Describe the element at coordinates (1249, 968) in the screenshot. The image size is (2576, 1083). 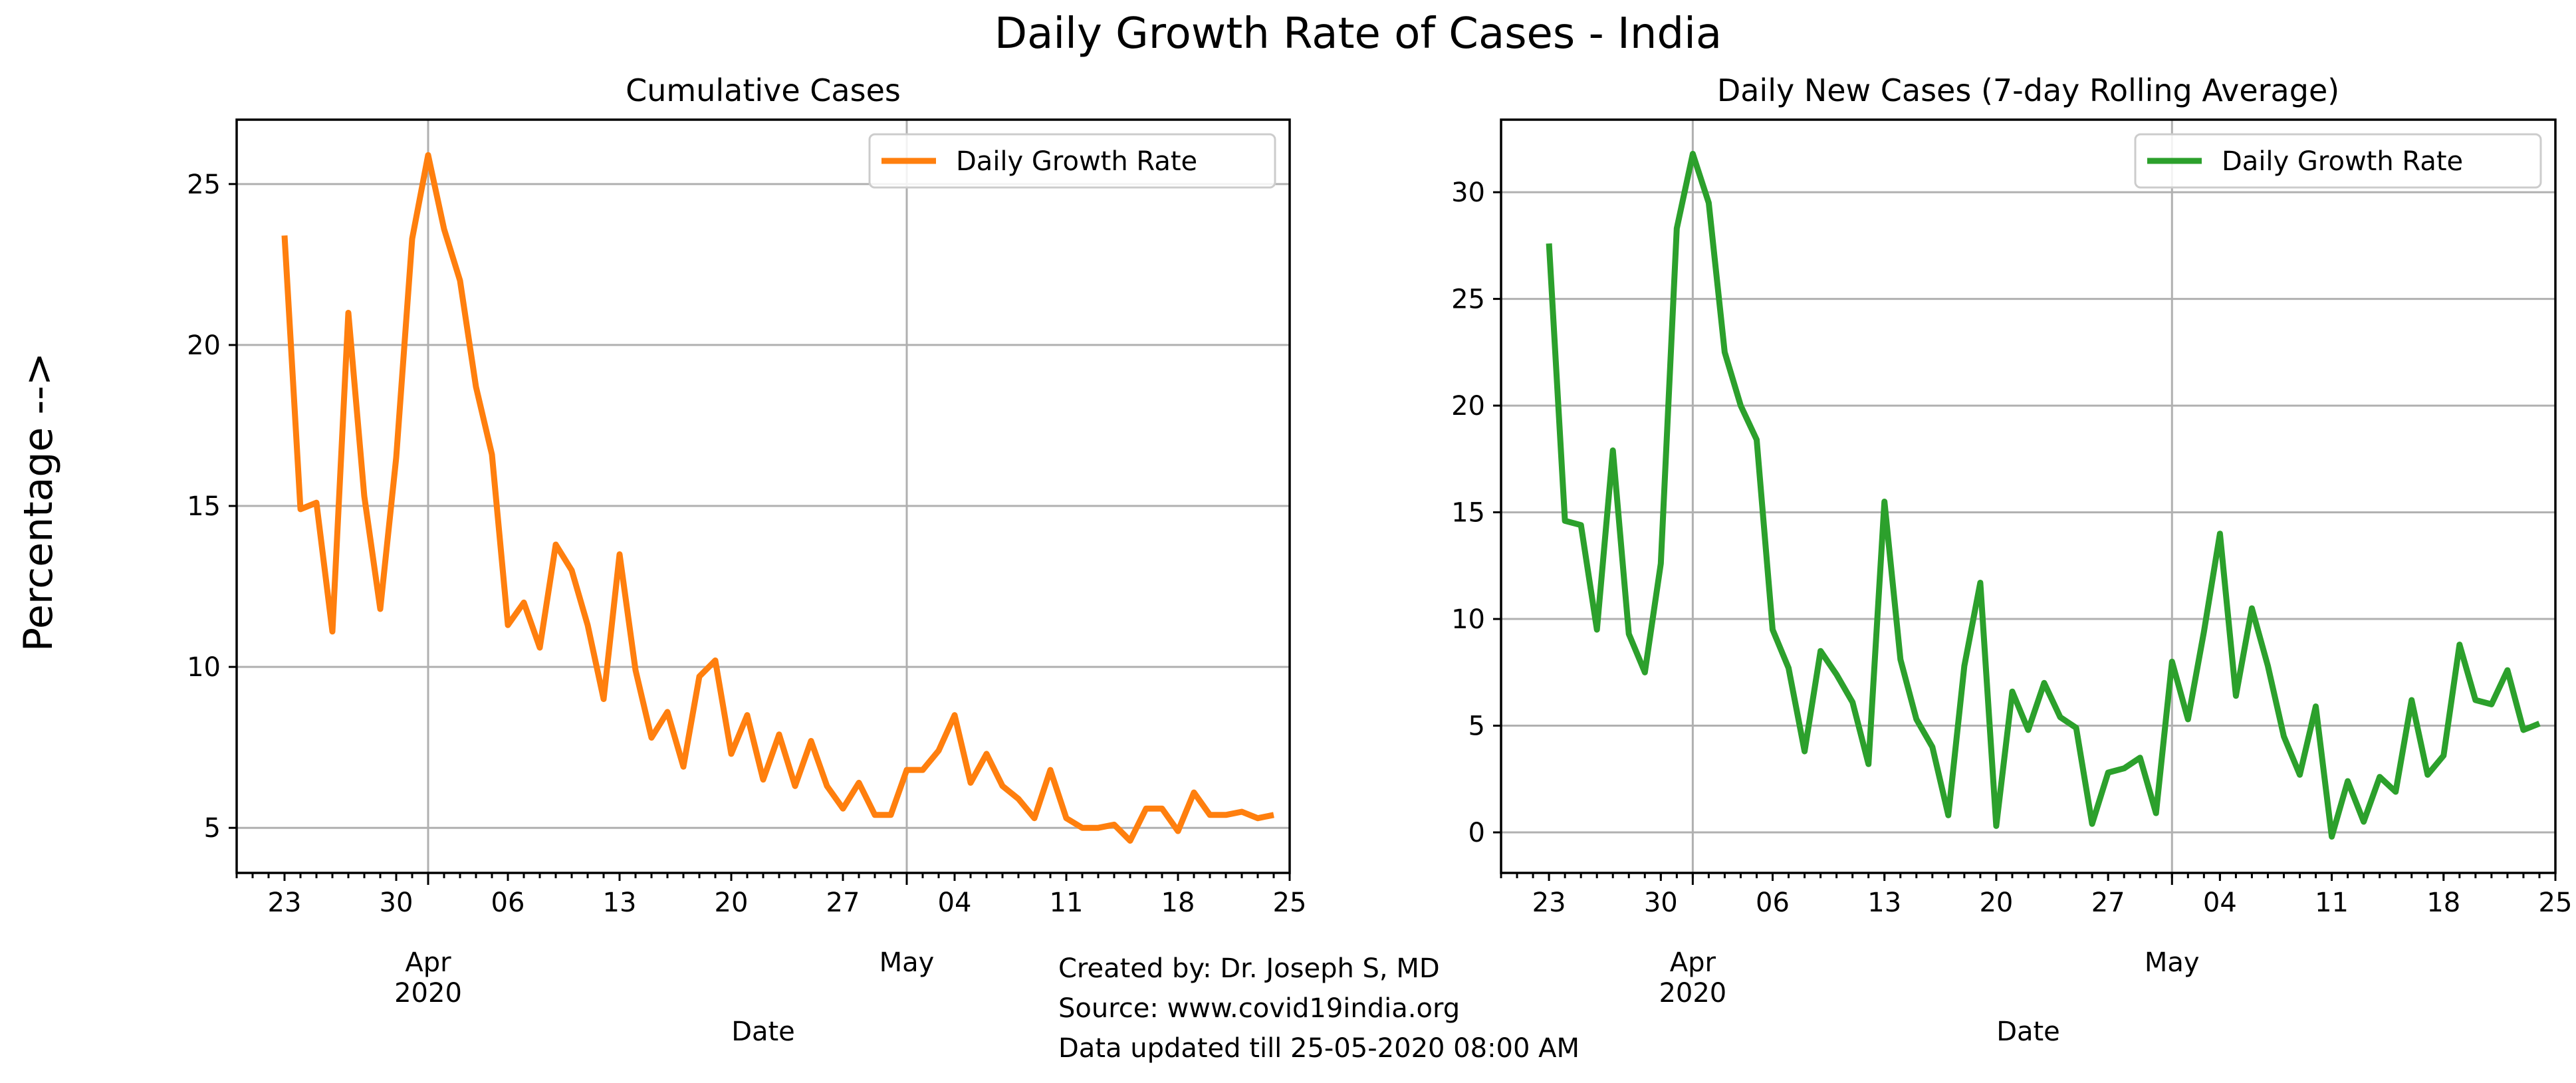
I see `credit-author: Created by: Dr. Joseph S, MD` at that location.